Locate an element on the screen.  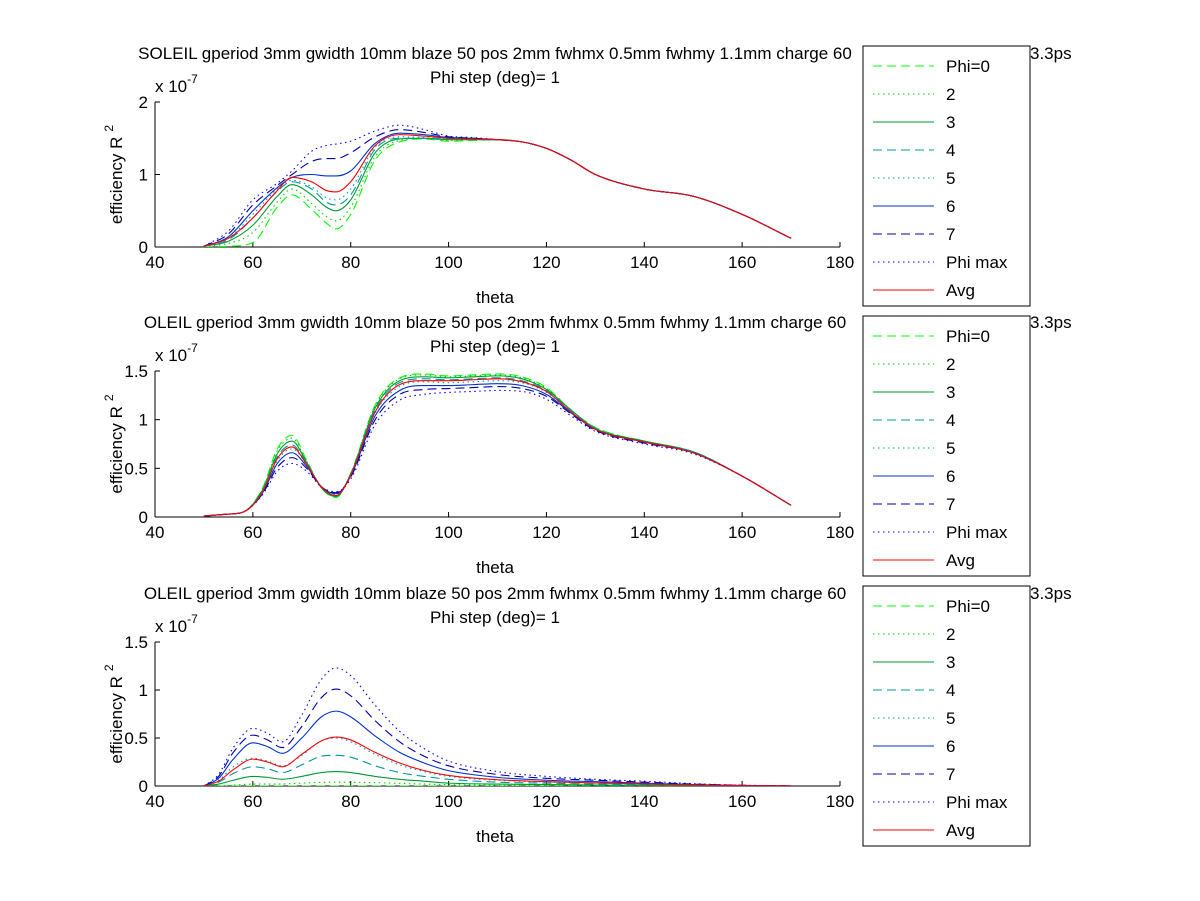
y-tick-label: 1.5 is located at coordinates (136, 371).